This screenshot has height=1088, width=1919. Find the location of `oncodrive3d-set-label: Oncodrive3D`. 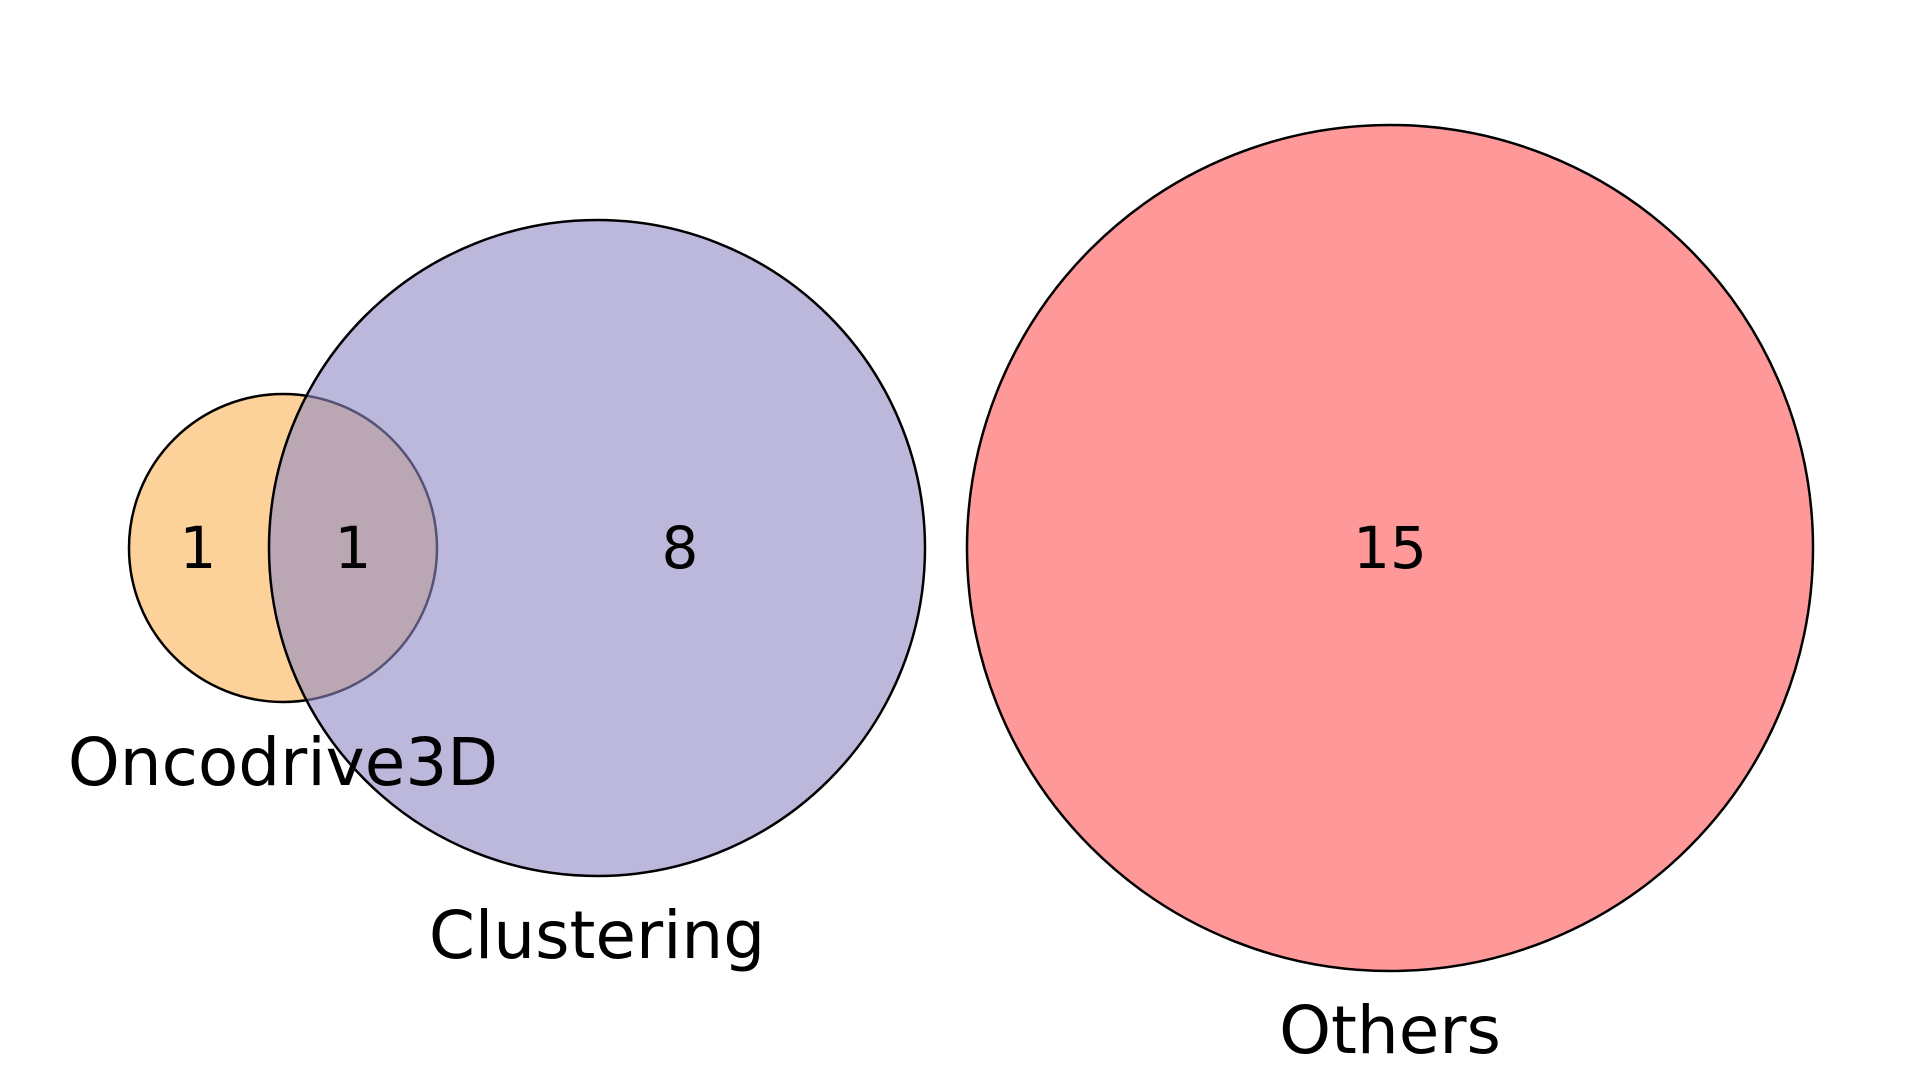

oncodrive3d-set-label: Oncodrive3D is located at coordinates (283, 762).